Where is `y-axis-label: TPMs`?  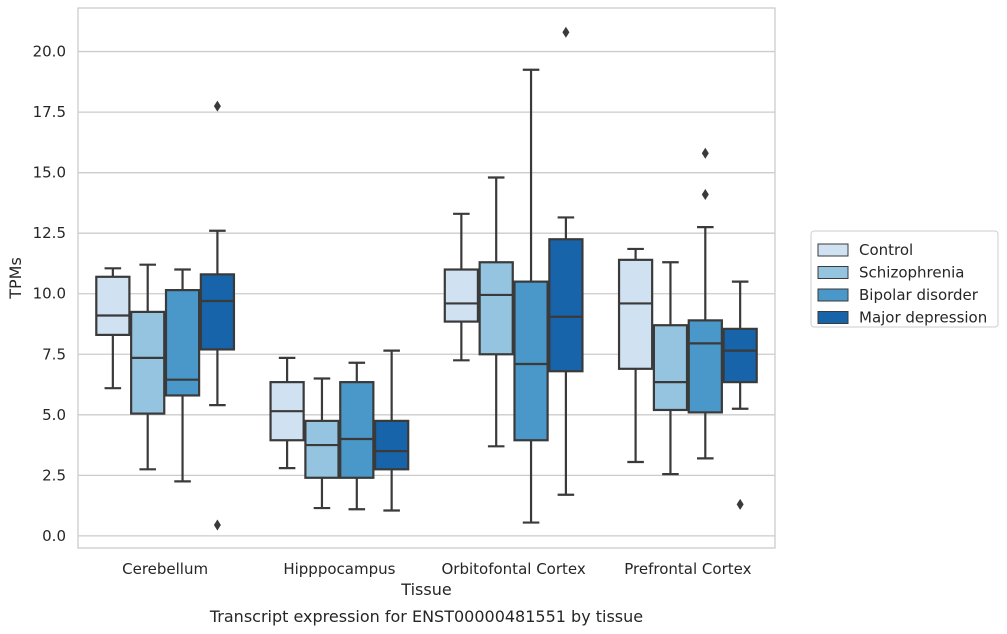 y-axis-label: TPMs is located at coordinates (15, 278).